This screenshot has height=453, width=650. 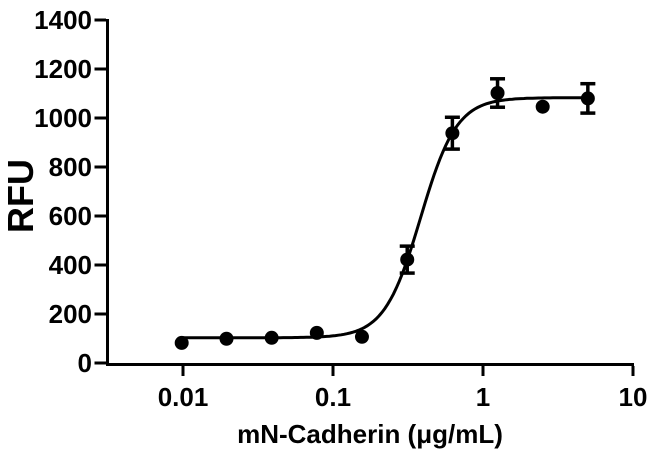 What do you see at coordinates (370, 434) in the screenshot?
I see `x-axis-title: mN-Cadherin (μg/mL)` at bounding box center [370, 434].